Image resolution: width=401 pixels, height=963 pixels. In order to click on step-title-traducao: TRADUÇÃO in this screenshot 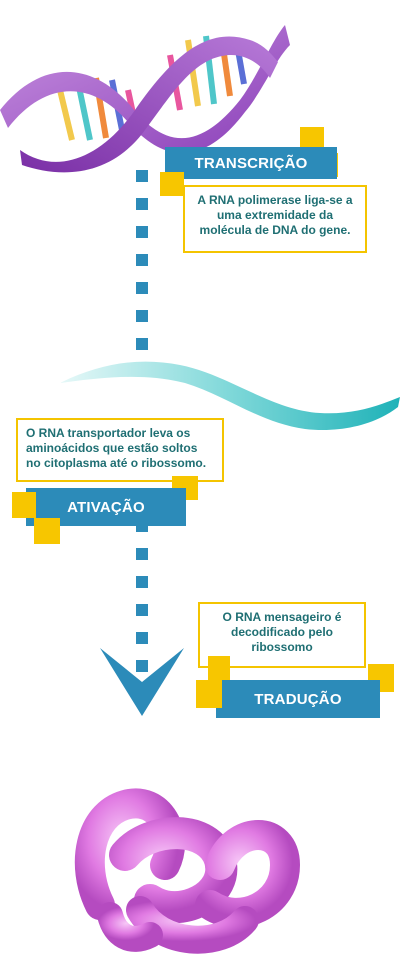, I will do `click(298, 699)`.